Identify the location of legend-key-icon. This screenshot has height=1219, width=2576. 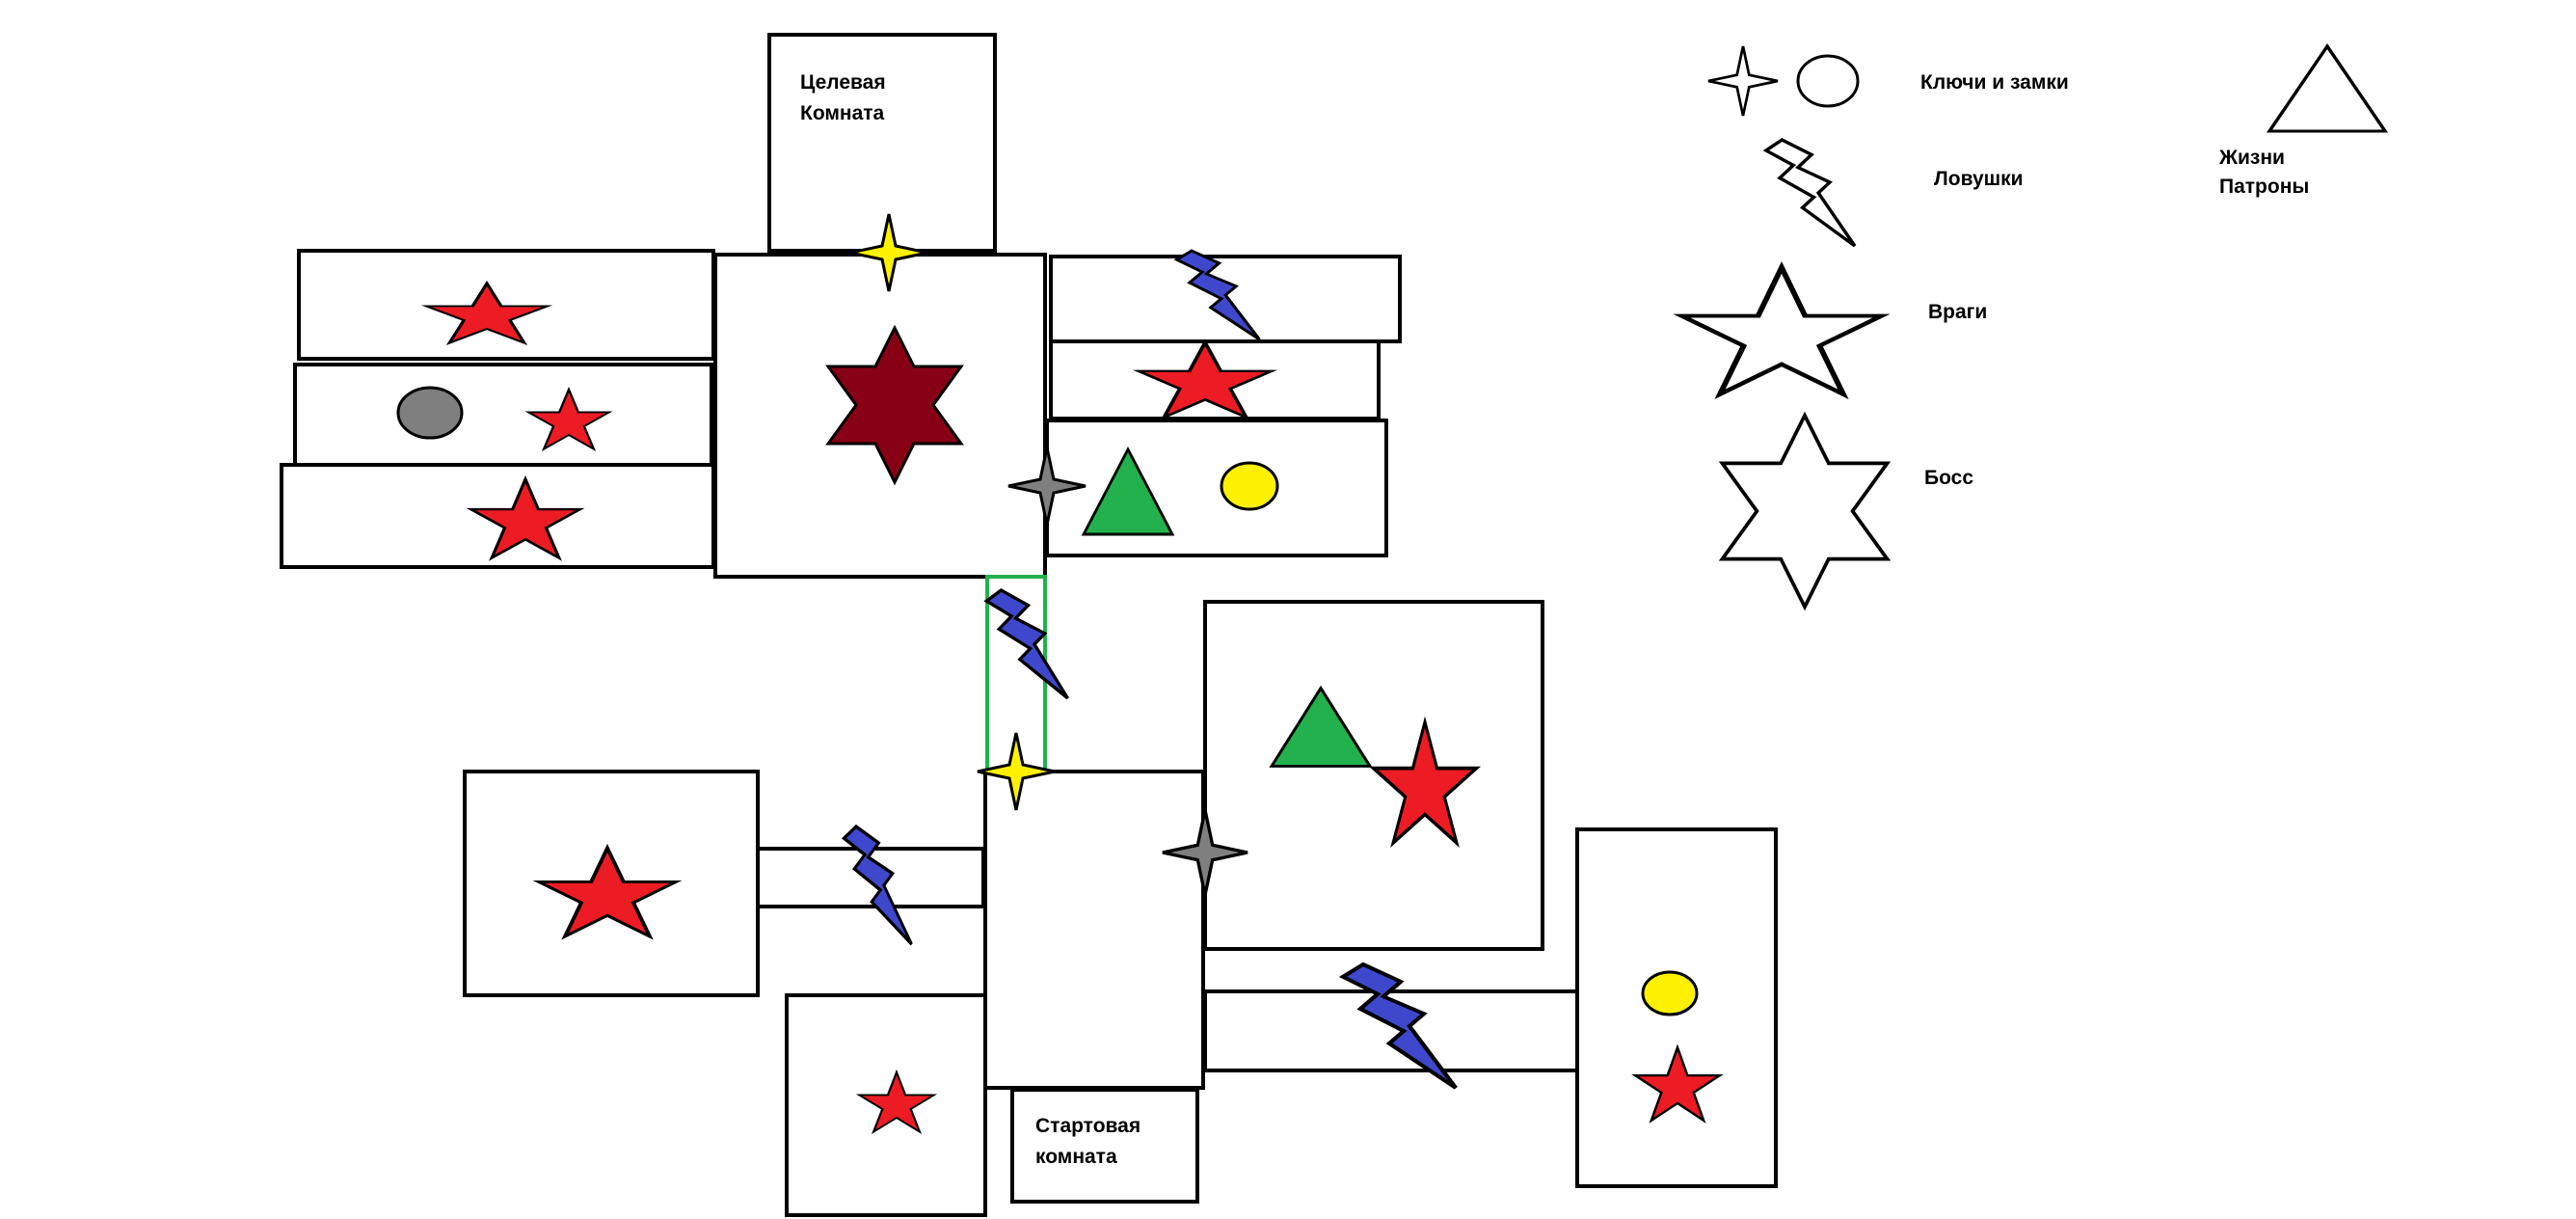
(1743, 81).